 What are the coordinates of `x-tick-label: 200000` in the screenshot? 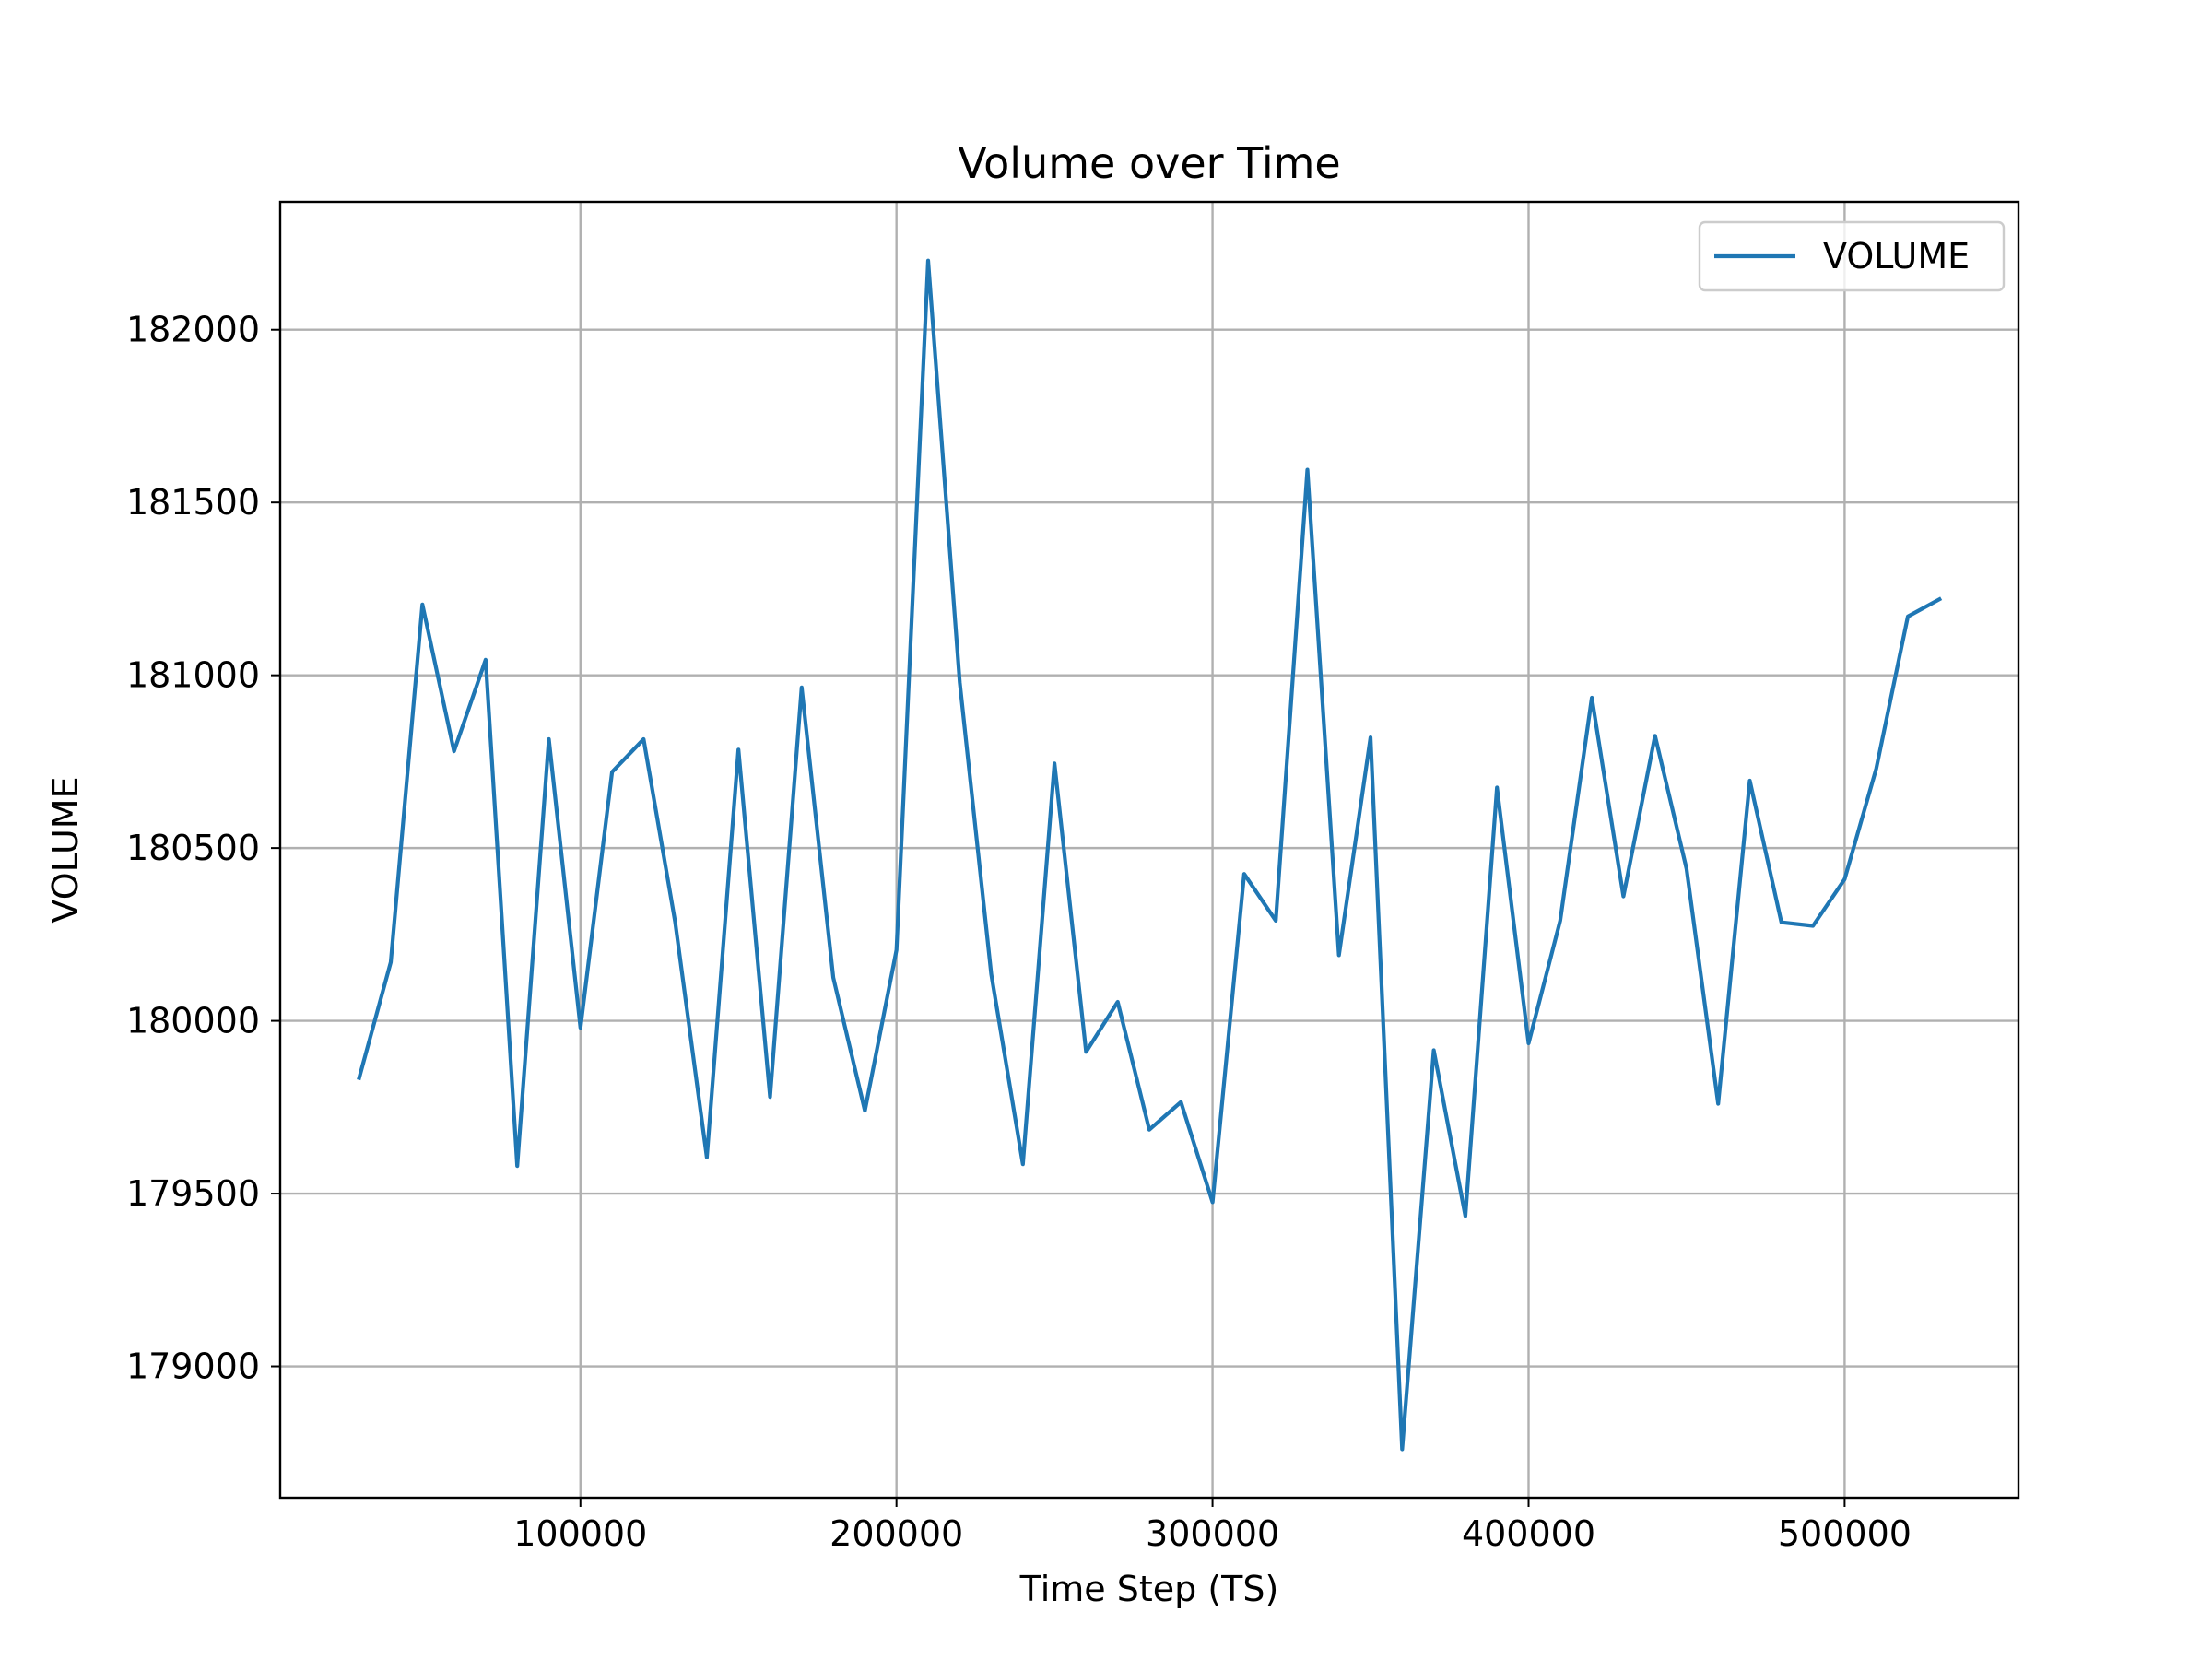 It's located at (896, 1533).